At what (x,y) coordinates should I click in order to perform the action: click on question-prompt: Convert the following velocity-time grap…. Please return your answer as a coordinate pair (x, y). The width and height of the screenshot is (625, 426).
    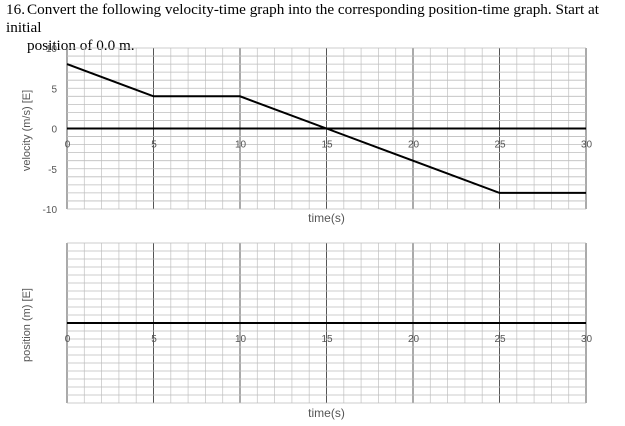
    Looking at the image, I should click on (302, 18).